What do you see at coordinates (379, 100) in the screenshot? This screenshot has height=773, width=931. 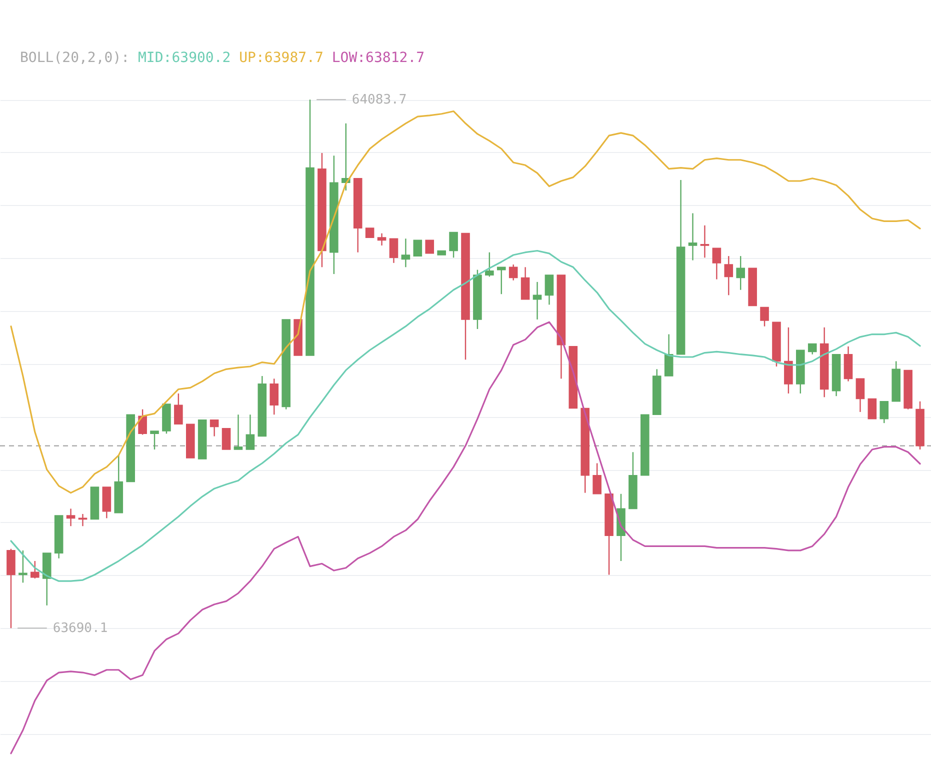 I see `annotation: 64083.7` at bounding box center [379, 100].